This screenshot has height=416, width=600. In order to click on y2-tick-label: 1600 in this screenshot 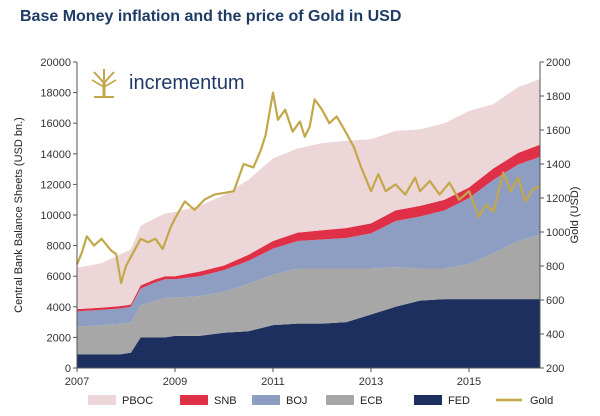, I will do `click(558, 131)`.